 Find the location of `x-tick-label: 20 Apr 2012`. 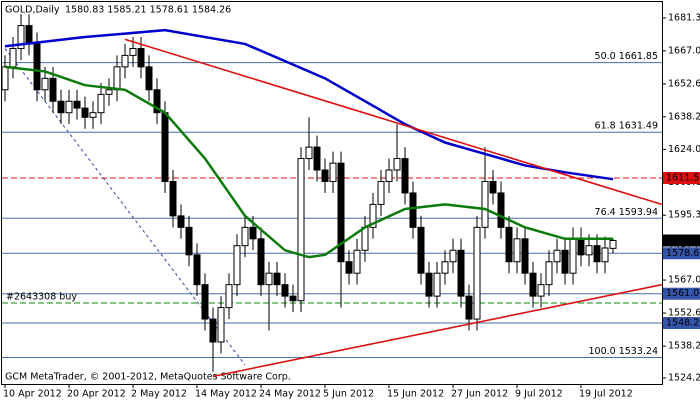

x-tick-label: 20 Apr 2012 is located at coordinates (96, 394).